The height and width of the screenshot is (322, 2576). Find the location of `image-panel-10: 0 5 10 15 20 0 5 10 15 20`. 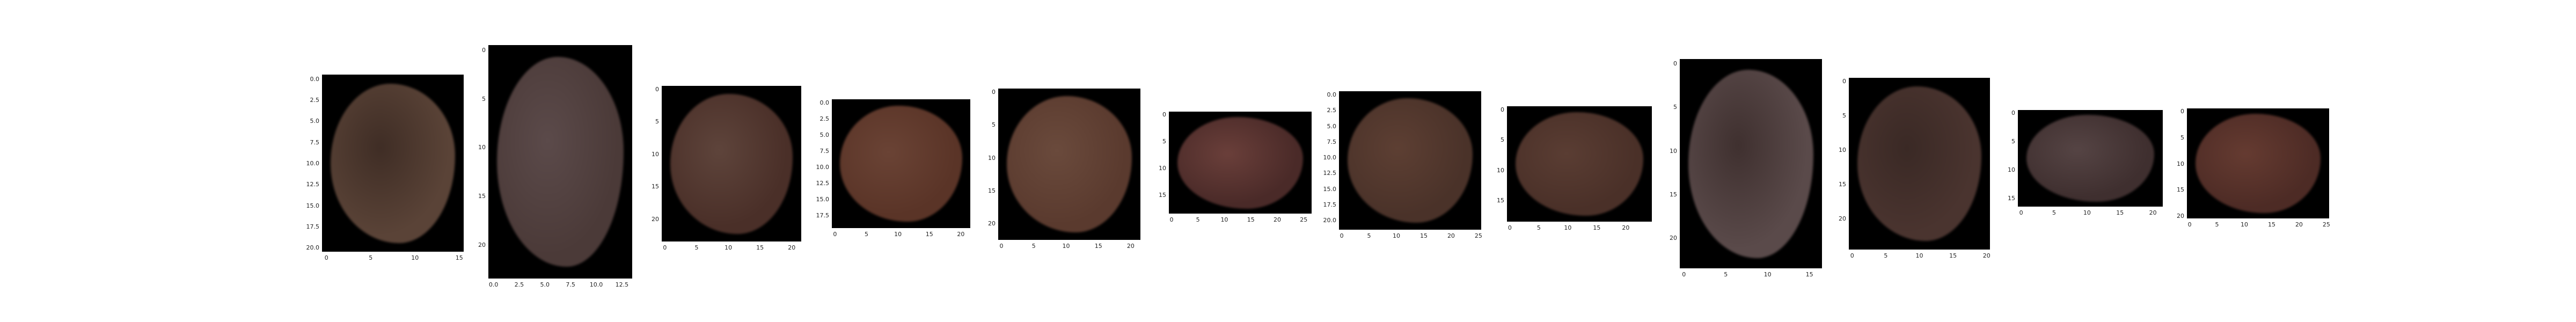

image-panel-10: 0 5 10 15 20 0 5 10 15 20 is located at coordinates (1914, 168).